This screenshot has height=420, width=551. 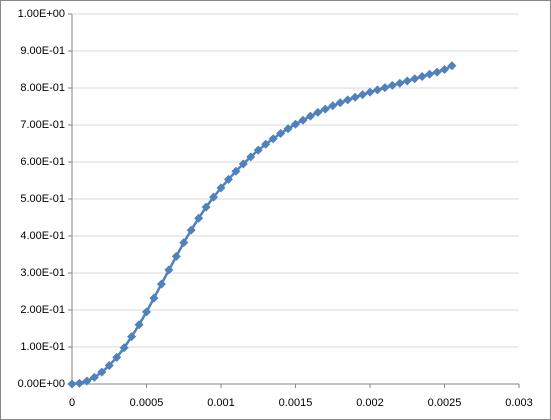 I want to click on x-tick-label: 0.002, so click(x=370, y=403).